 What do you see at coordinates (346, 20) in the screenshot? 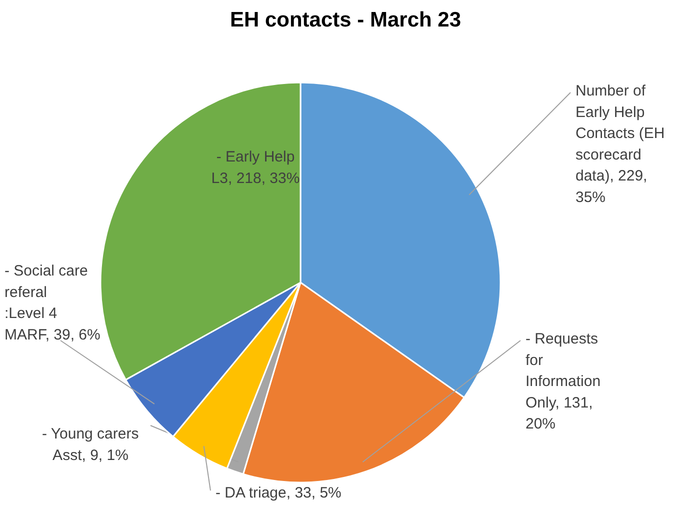
I see `chart-title: EH contacts - March 23` at bounding box center [346, 20].